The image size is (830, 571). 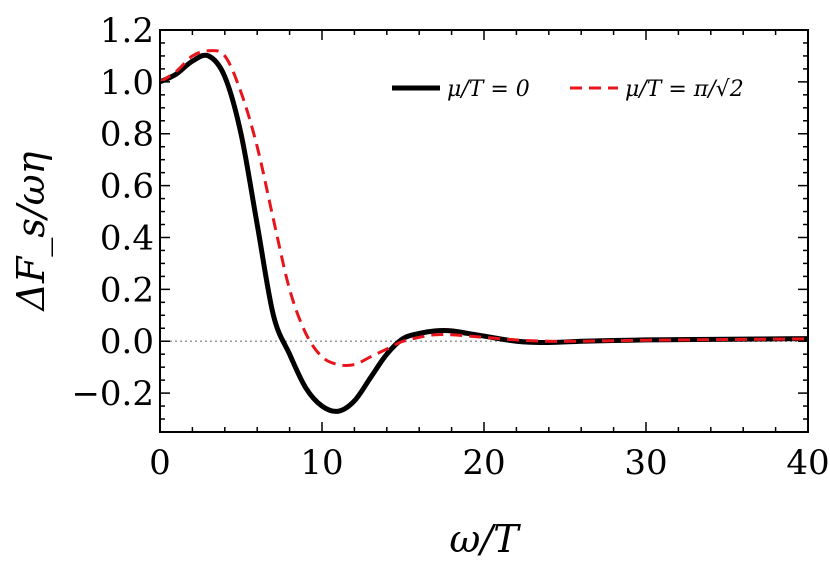 I want to click on y-tick-label: 0.2, so click(x=127, y=290).